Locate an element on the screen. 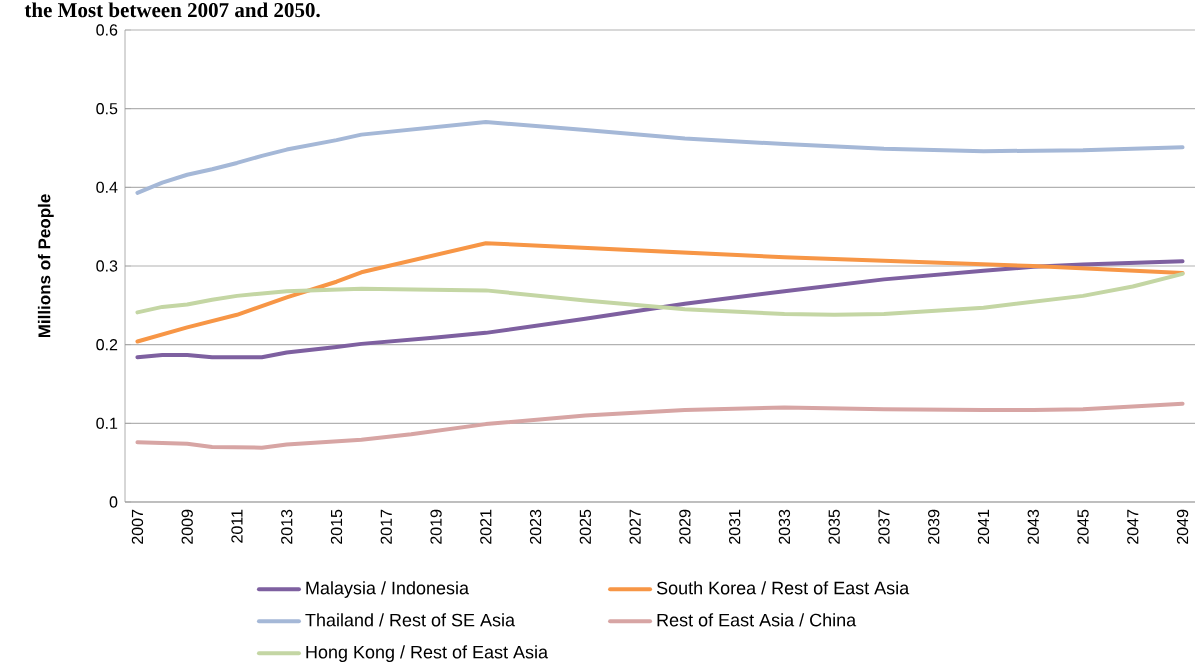 The width and height of the screenshot is (1200, 669). x-tick-label: 2037 is located at coordinates (884, 526).